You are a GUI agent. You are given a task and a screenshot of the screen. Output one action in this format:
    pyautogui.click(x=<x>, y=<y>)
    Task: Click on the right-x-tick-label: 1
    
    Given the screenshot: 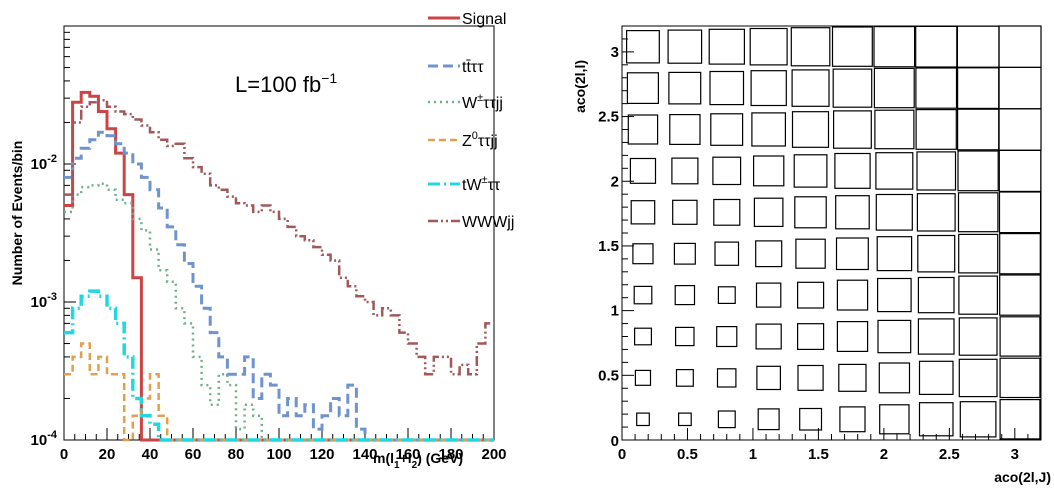 What is the action you would take?
    pyautogui.click(x=753, y=454)
    